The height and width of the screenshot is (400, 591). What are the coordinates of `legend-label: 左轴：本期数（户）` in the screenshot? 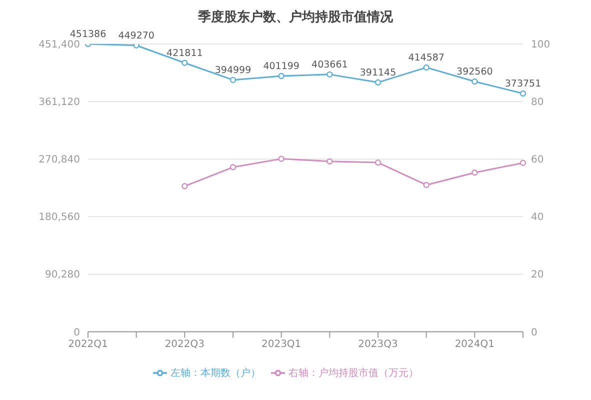 It's located at (215, 373).